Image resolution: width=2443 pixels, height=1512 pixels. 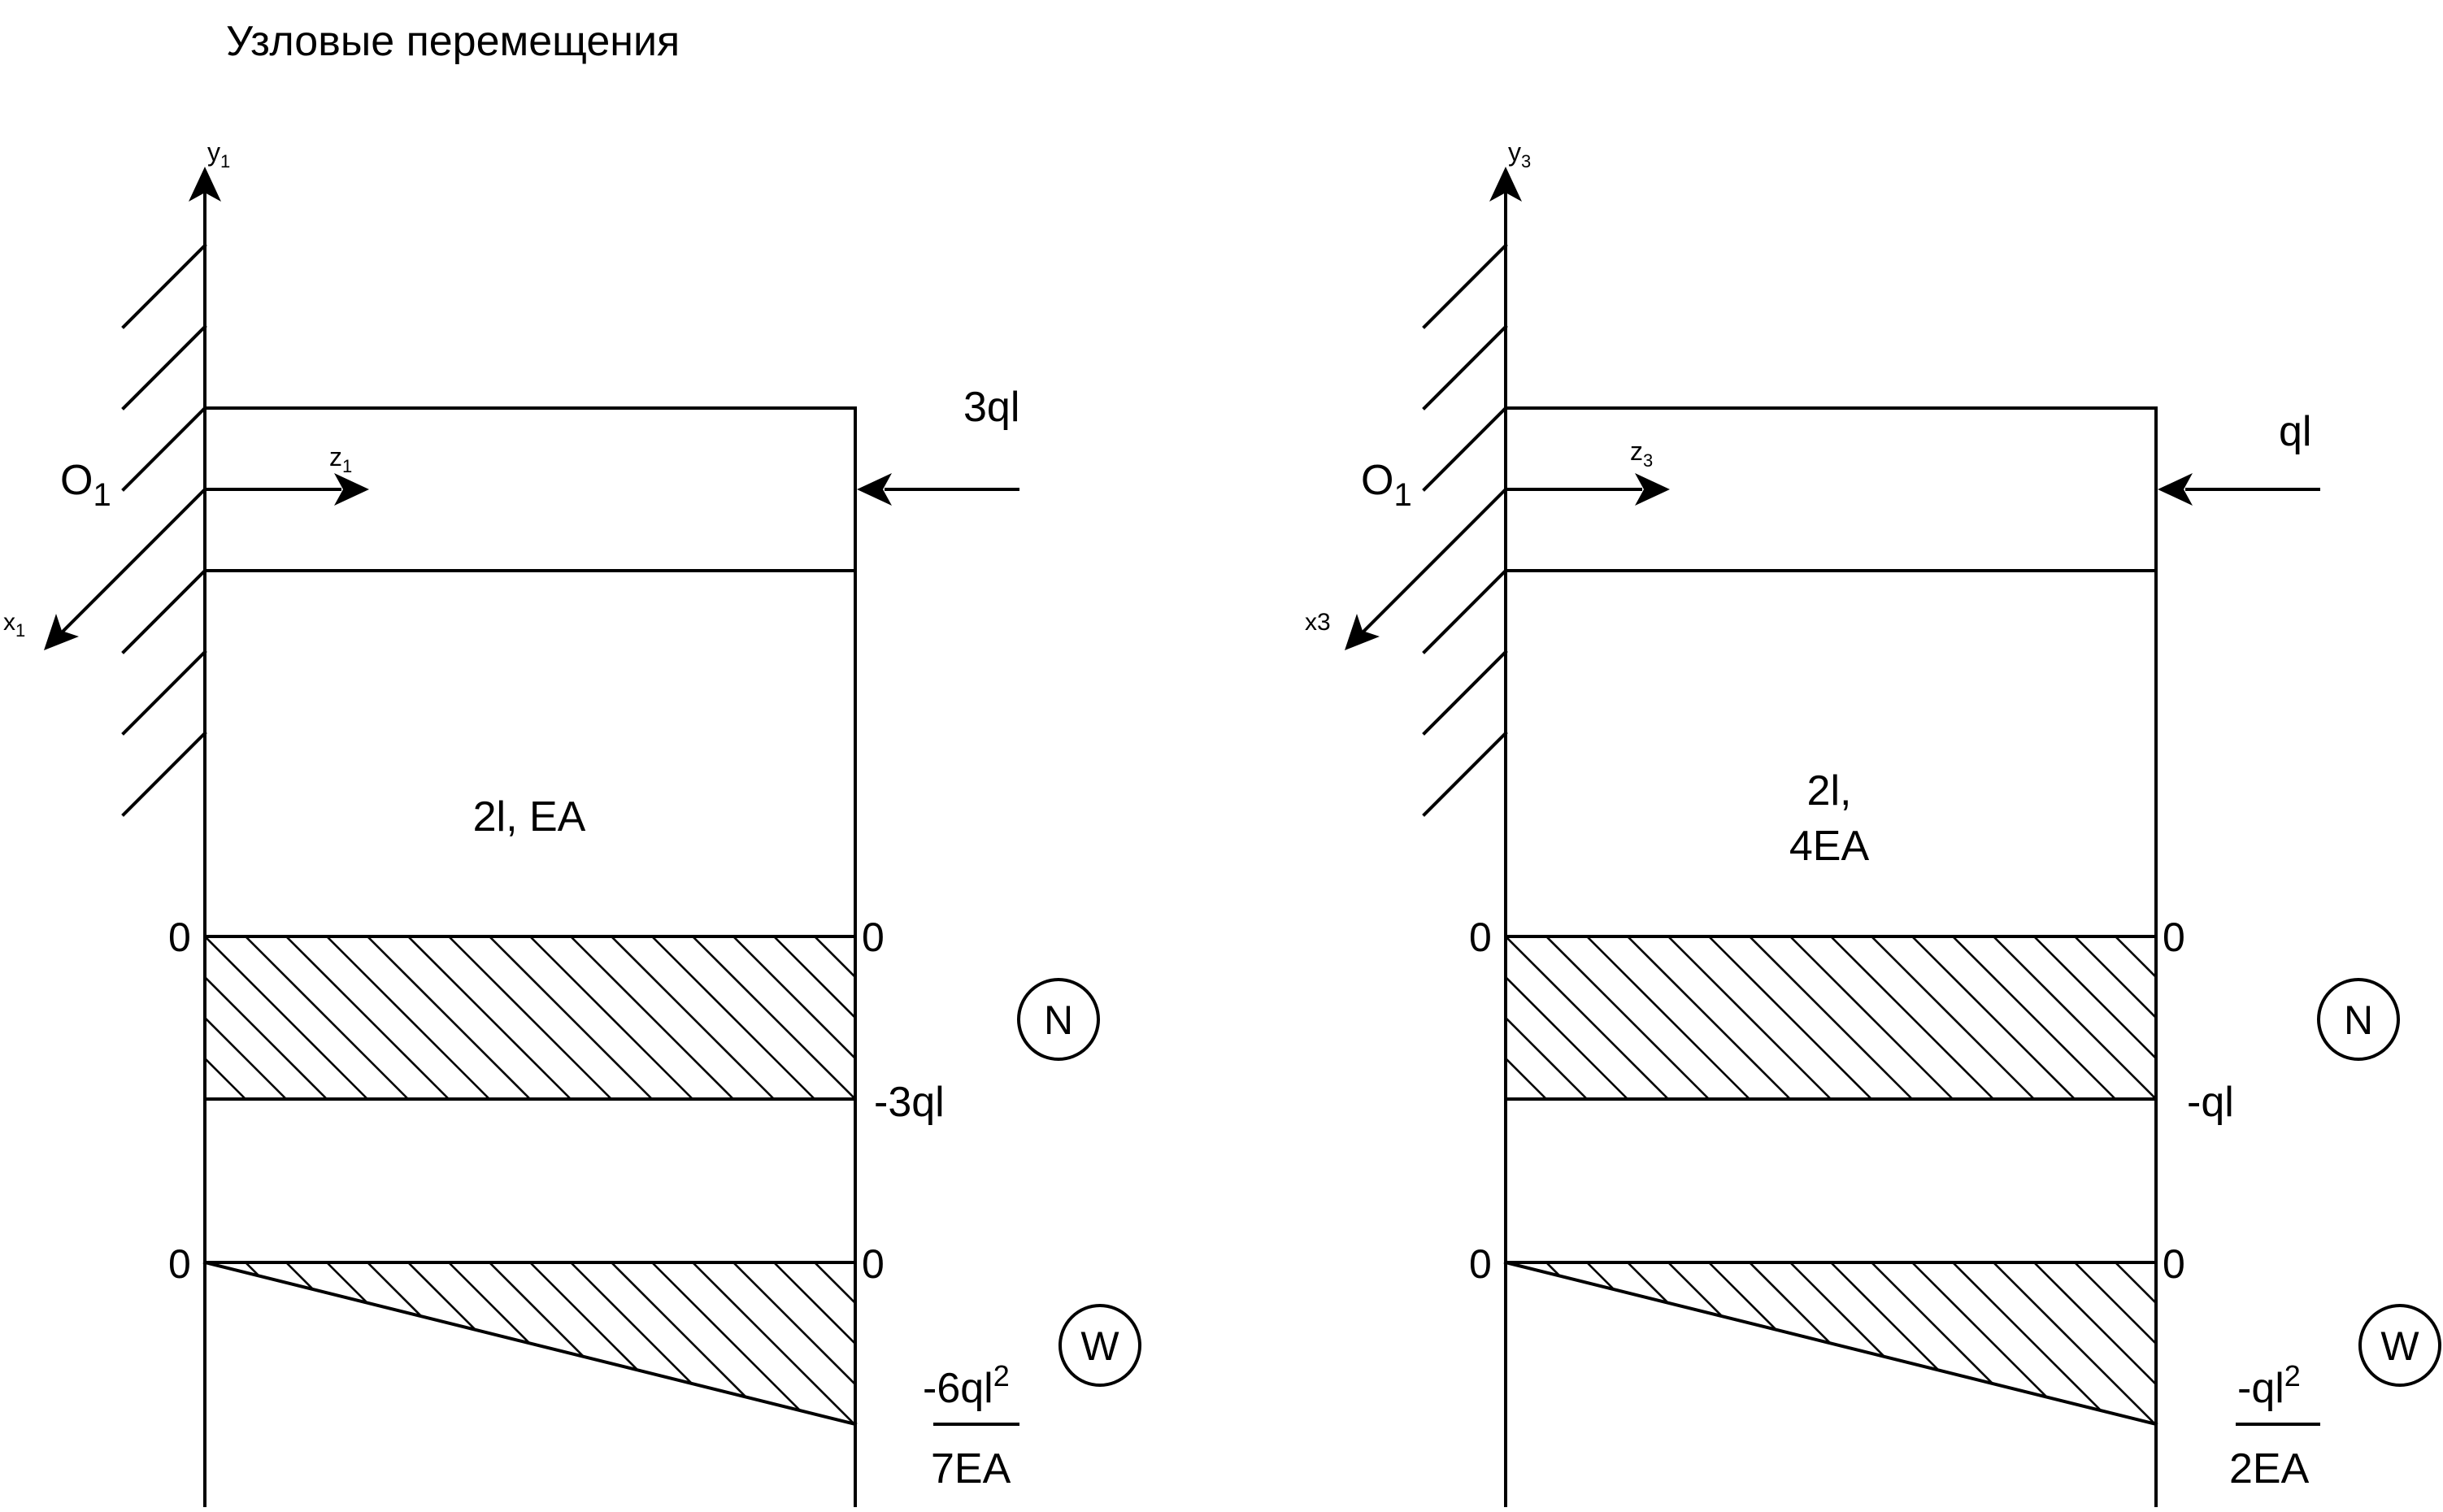 I want to click on w-fraction-numerator: -6ql2, so click(x=966, y=1385).